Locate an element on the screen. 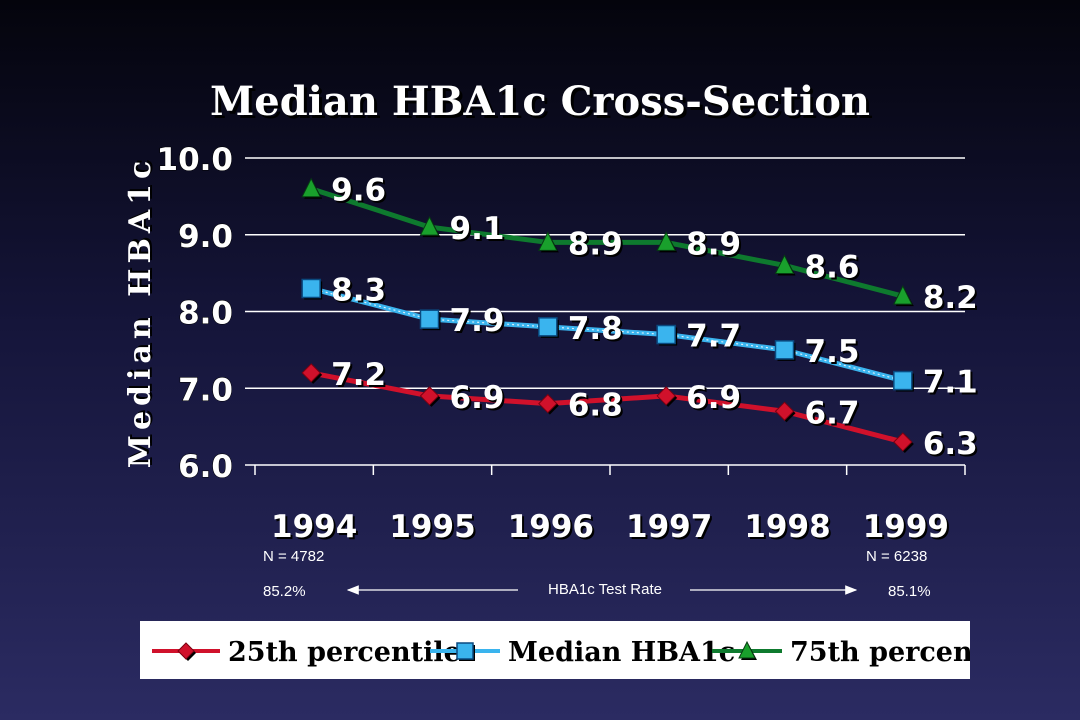  y-tick-label: 10.0 is located at coordinates (195, 160).